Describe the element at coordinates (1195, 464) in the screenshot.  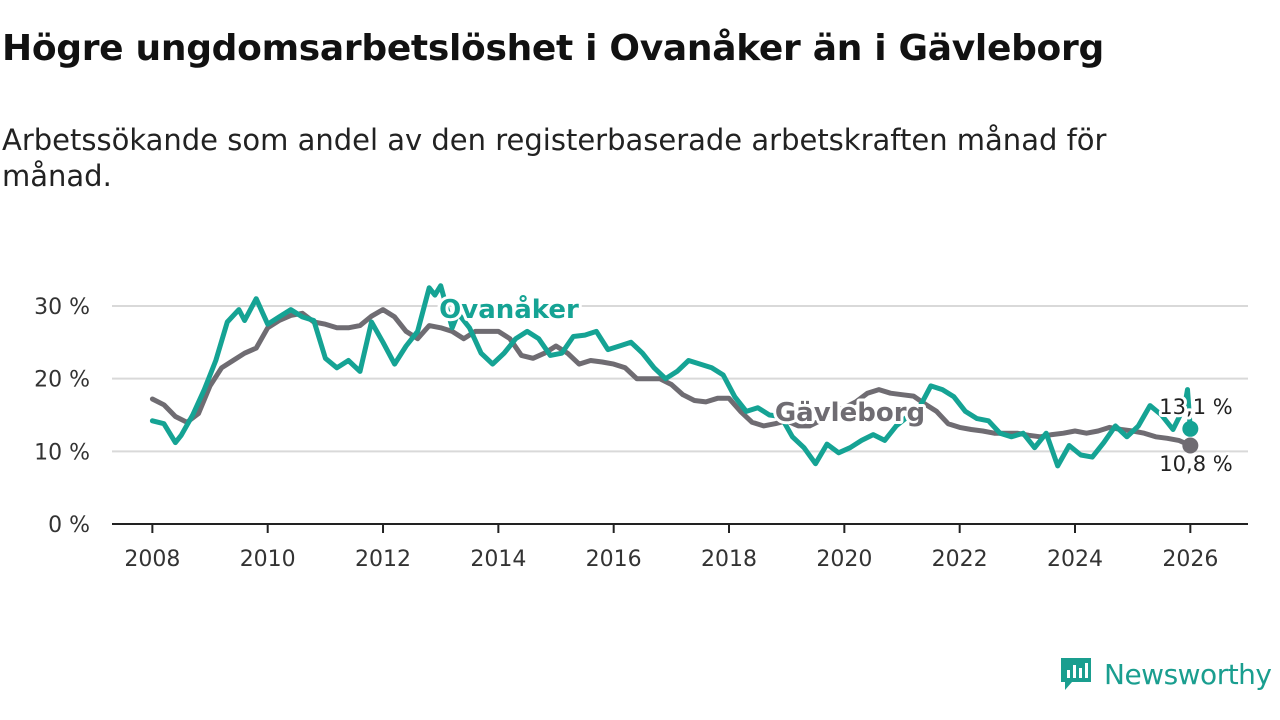
I see `end-label-gavleborg: 10,8 %` at that location.